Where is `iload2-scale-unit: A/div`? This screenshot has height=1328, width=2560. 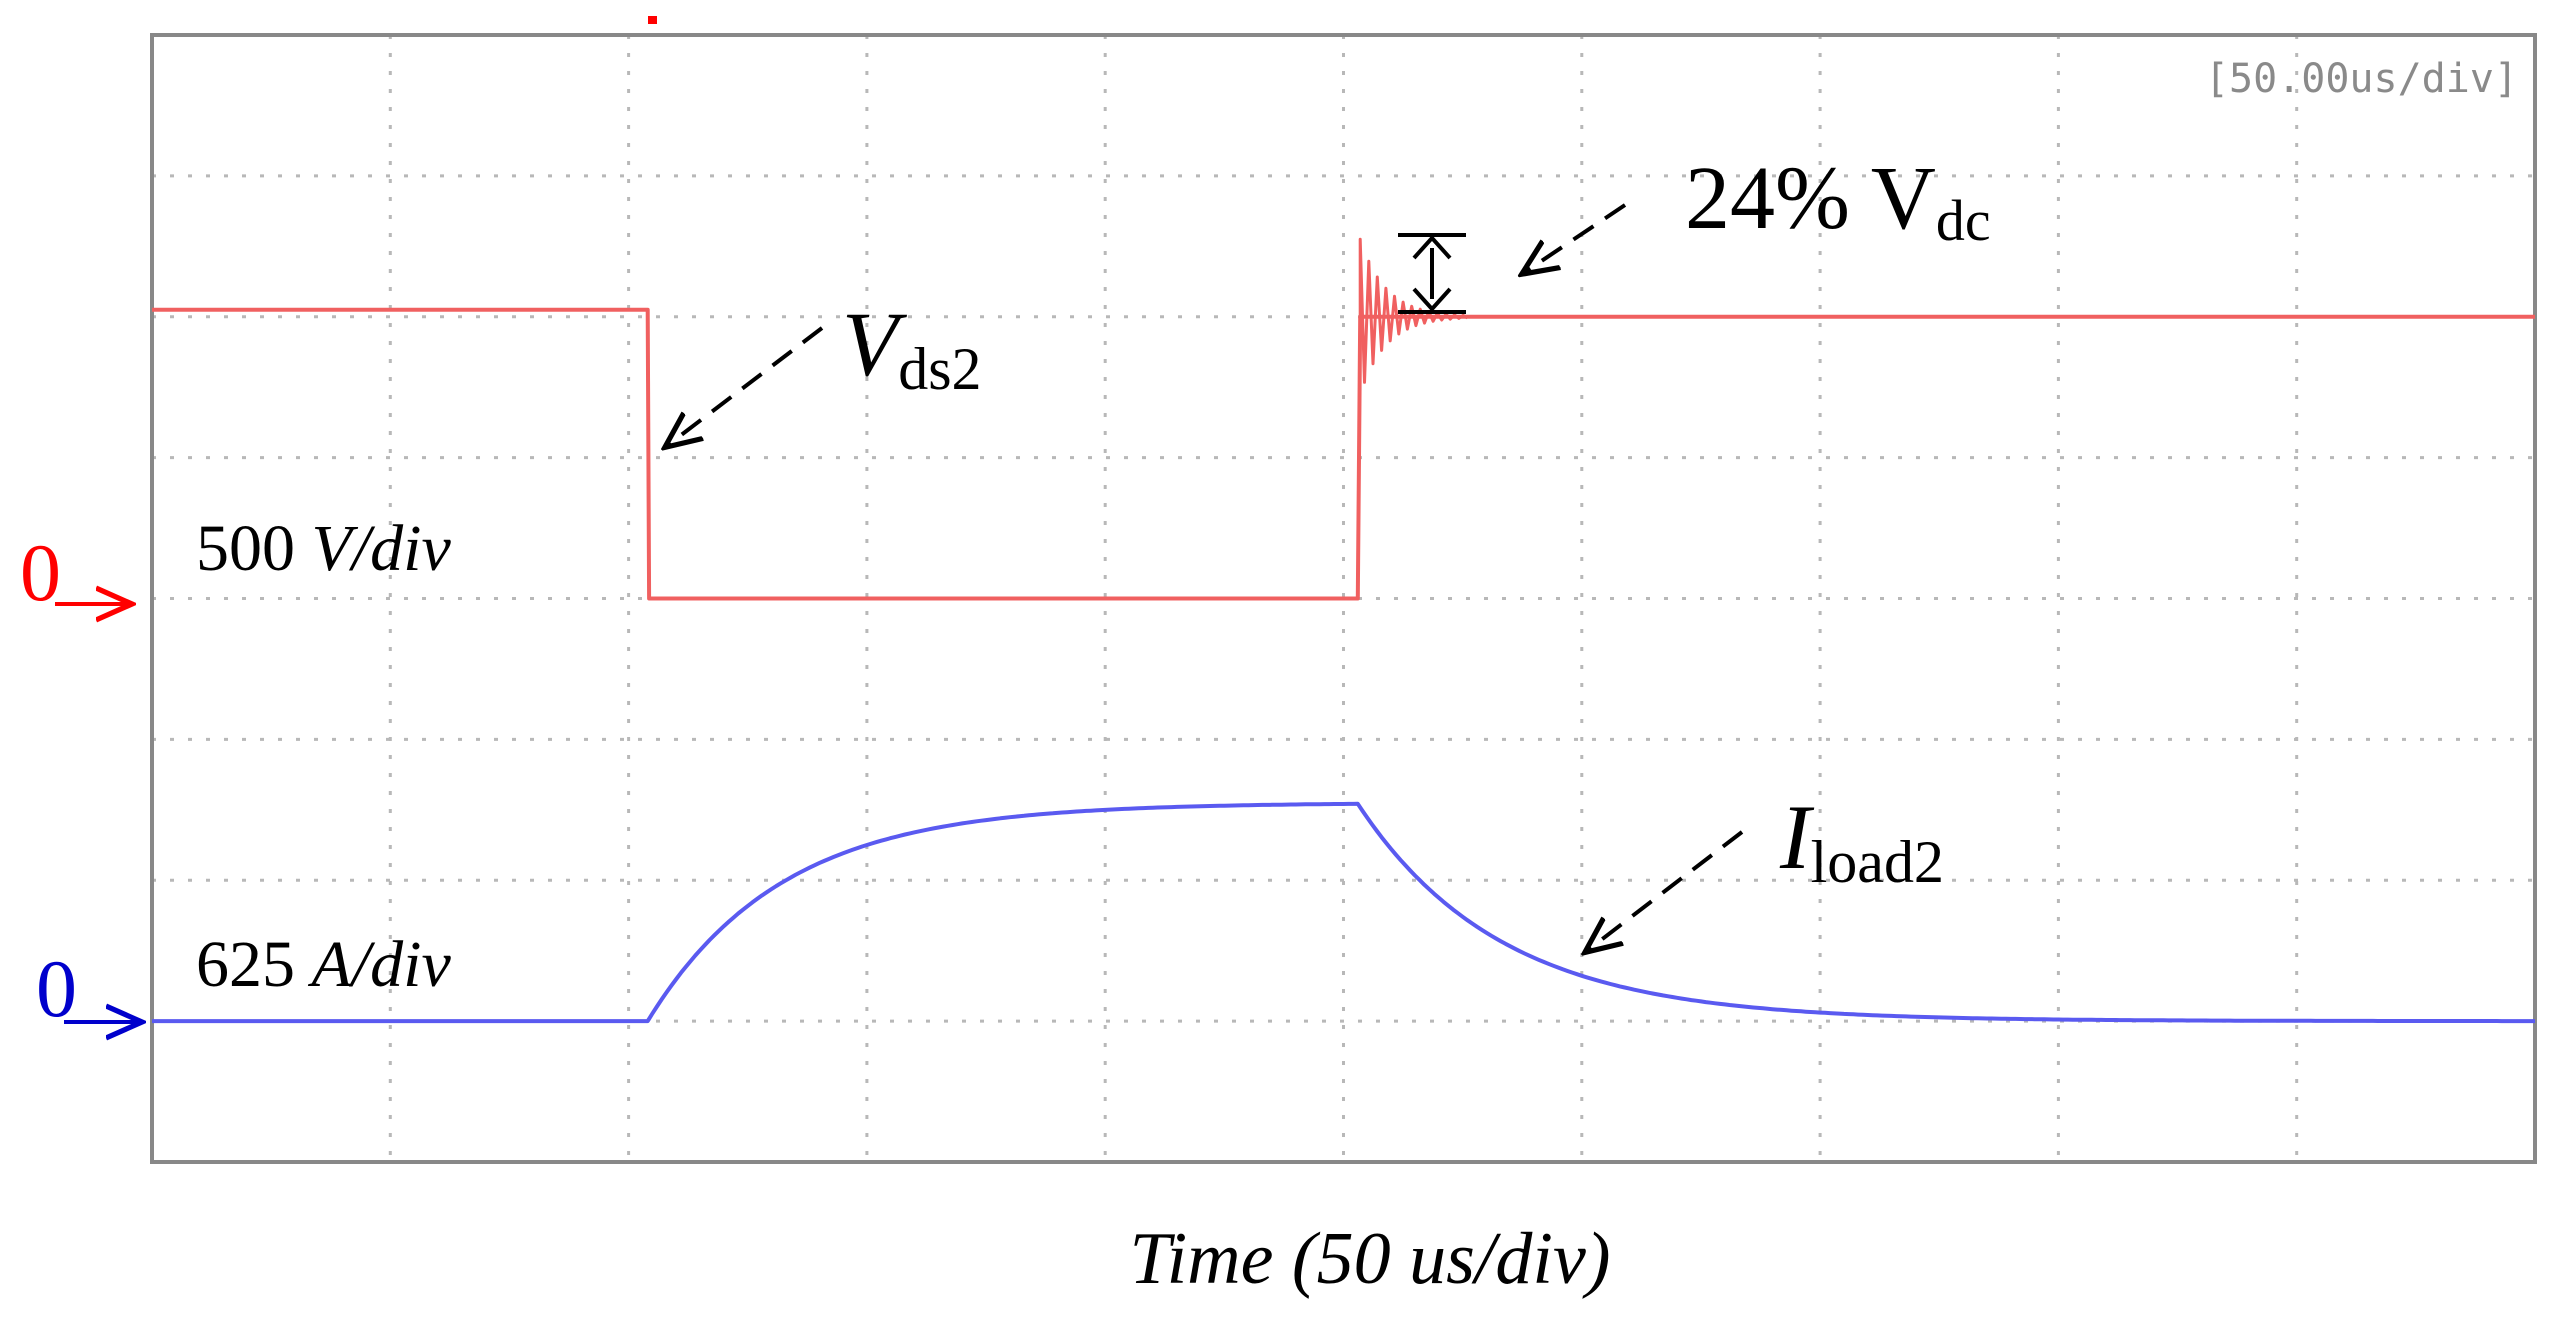
iload2-scale-unit: A/div is located at coordinates (380, 964).